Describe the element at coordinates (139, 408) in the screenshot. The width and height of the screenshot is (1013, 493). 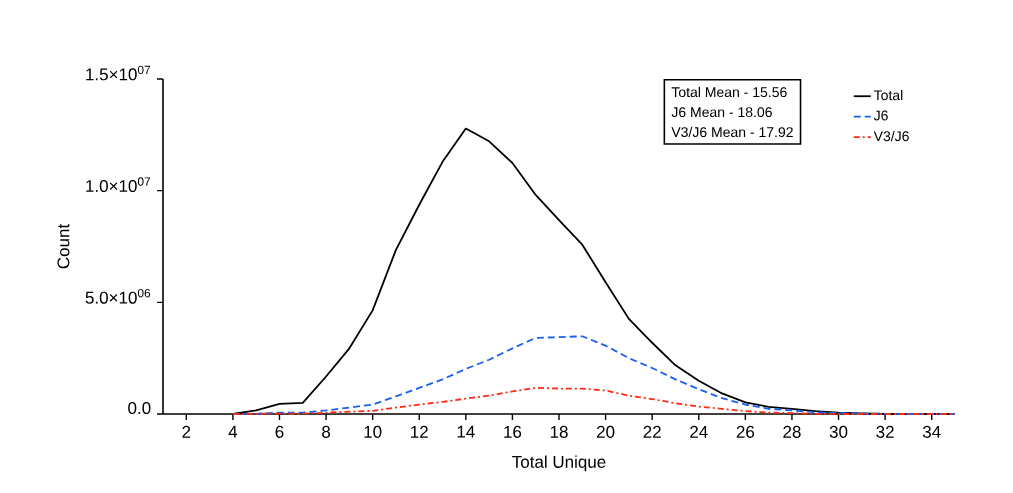
I see `y-tick-label: 0.0` at that location.